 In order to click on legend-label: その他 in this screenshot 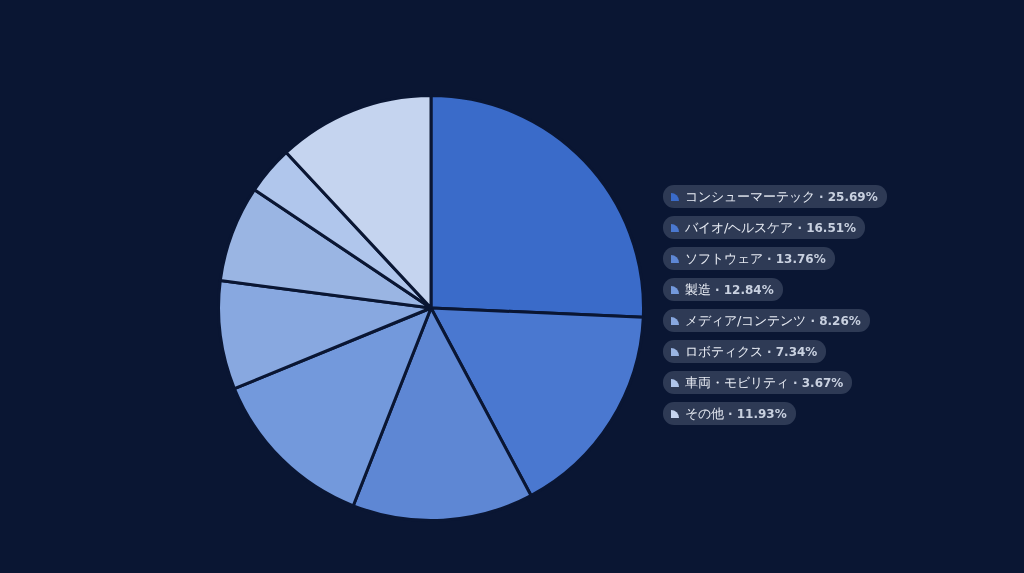, I will do `click(704, 413)`.